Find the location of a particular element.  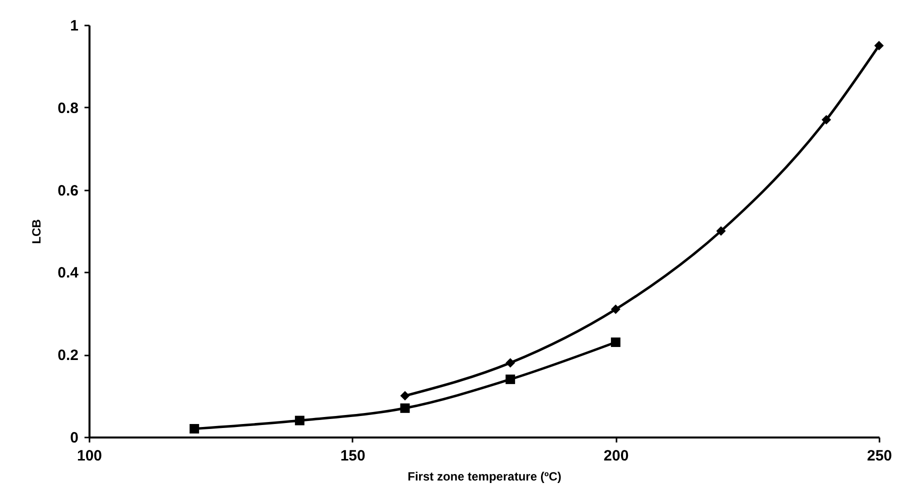

x-axis-title: First zone temperature (ºC) is located at coordinates (485, 477).